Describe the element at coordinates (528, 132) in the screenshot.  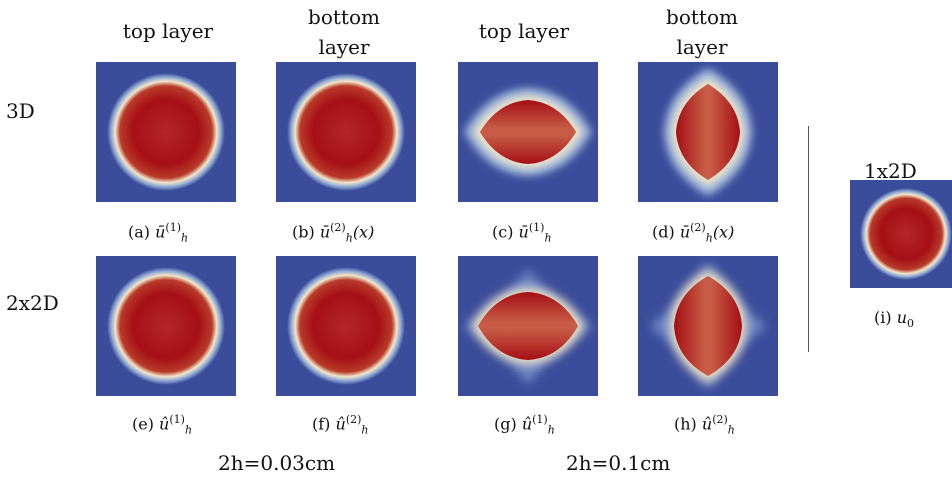
I see `panel-c` at that location.